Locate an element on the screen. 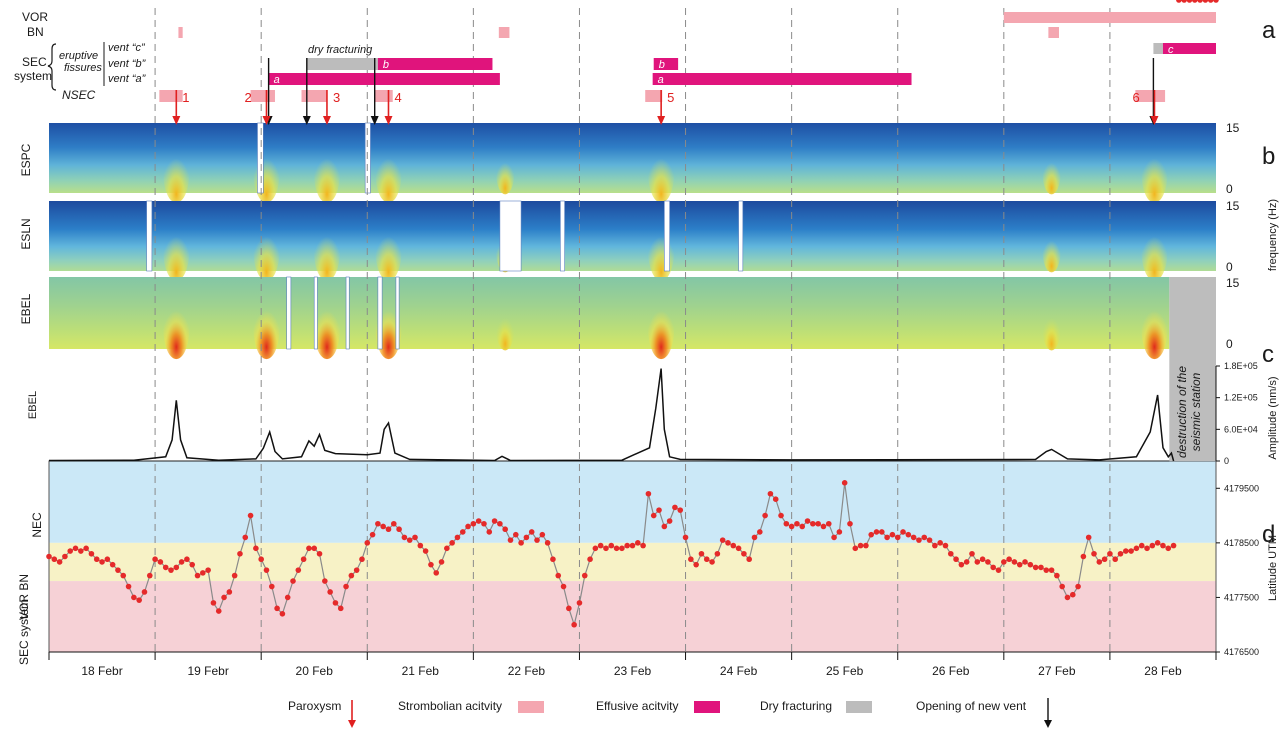 The image size is (1284, 729). row-label-vent-b: vent “b” is located at coordinates (127, 64).